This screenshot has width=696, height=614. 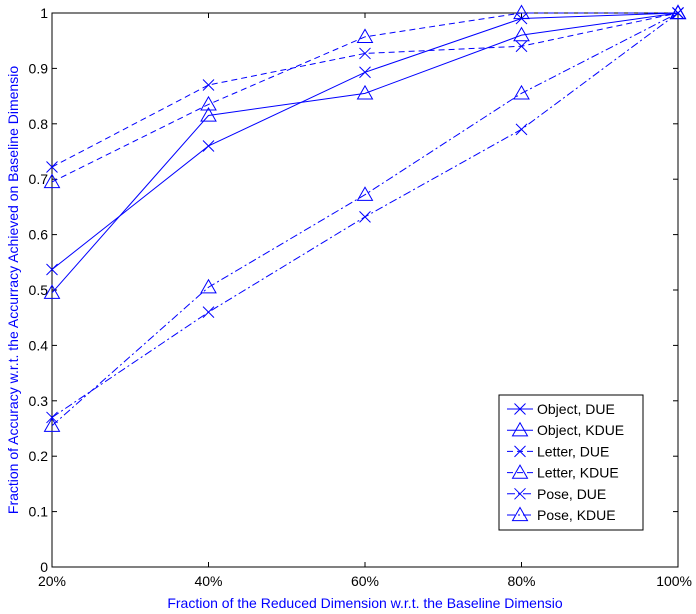 What do you see at coordinates (580, 430) in the screenshot?
I see `legend-label: Object, KDUE` at bounding box center [580, 430].